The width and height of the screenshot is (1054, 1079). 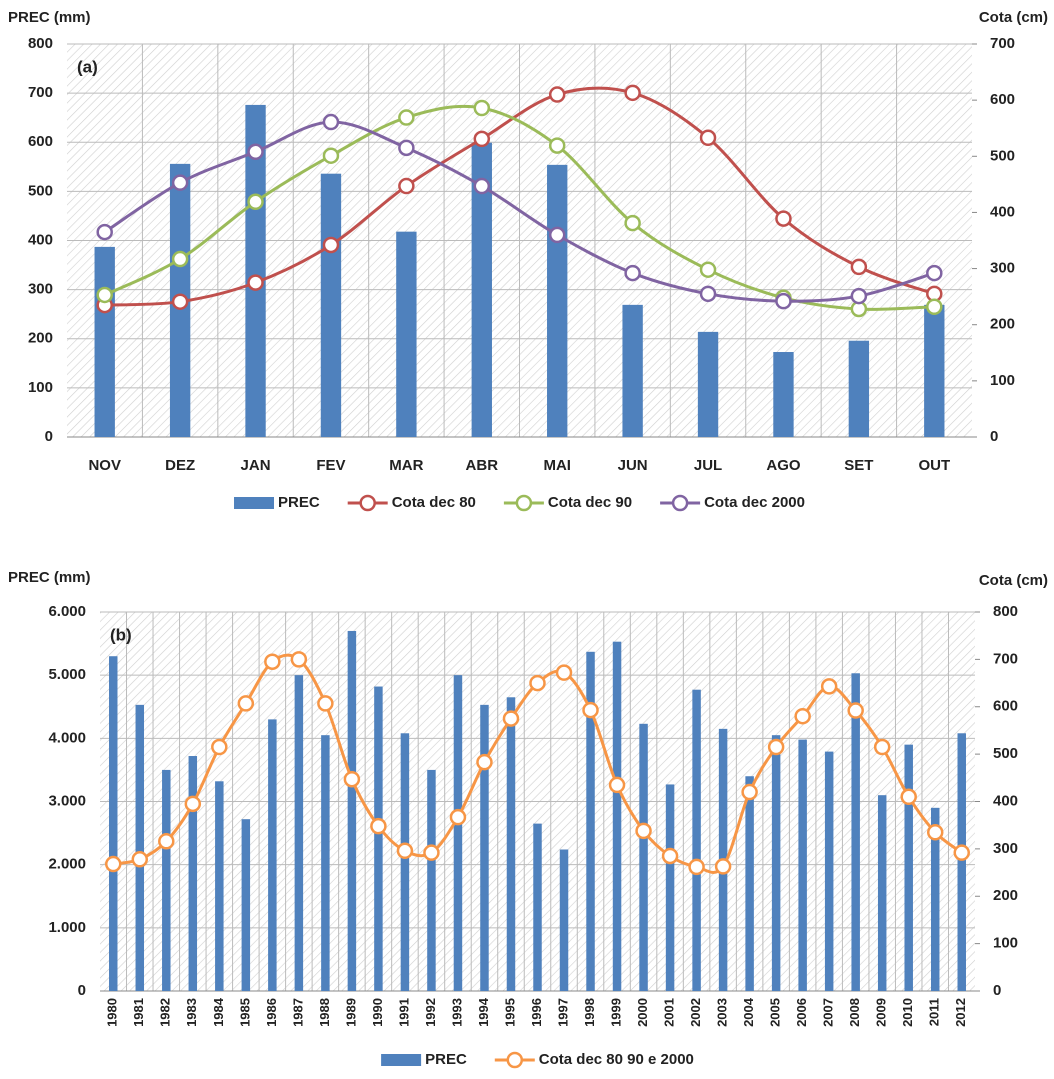 What do you see at coordinates (783, 465) in the screenshot?
I see `x-tick-label: AGO` at bounding box center [783, 465].